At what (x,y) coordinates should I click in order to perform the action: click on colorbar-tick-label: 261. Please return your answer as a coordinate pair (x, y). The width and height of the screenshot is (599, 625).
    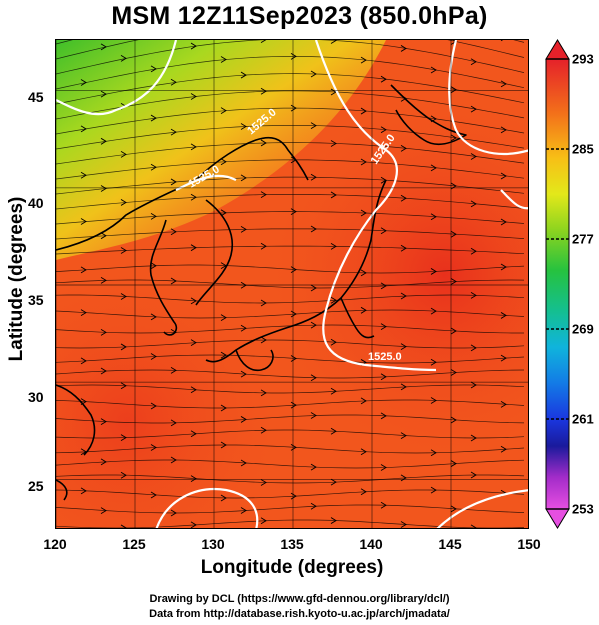
    Looking at the image, I should click on (583, 419).